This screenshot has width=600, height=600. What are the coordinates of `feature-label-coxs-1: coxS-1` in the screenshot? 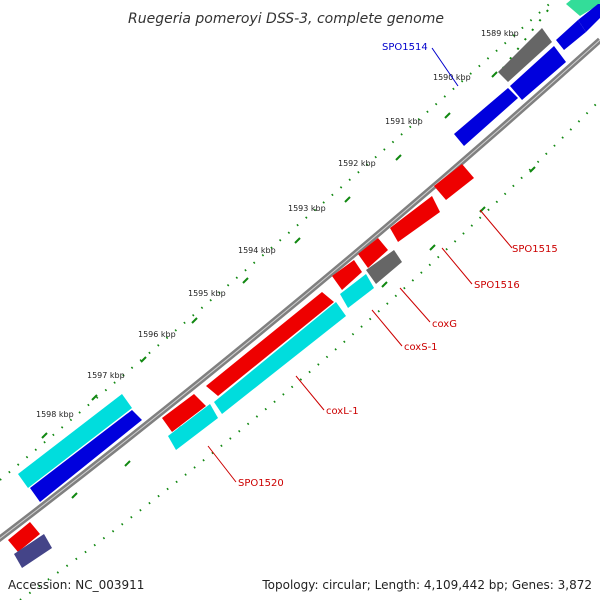 It's located at (421, 347).